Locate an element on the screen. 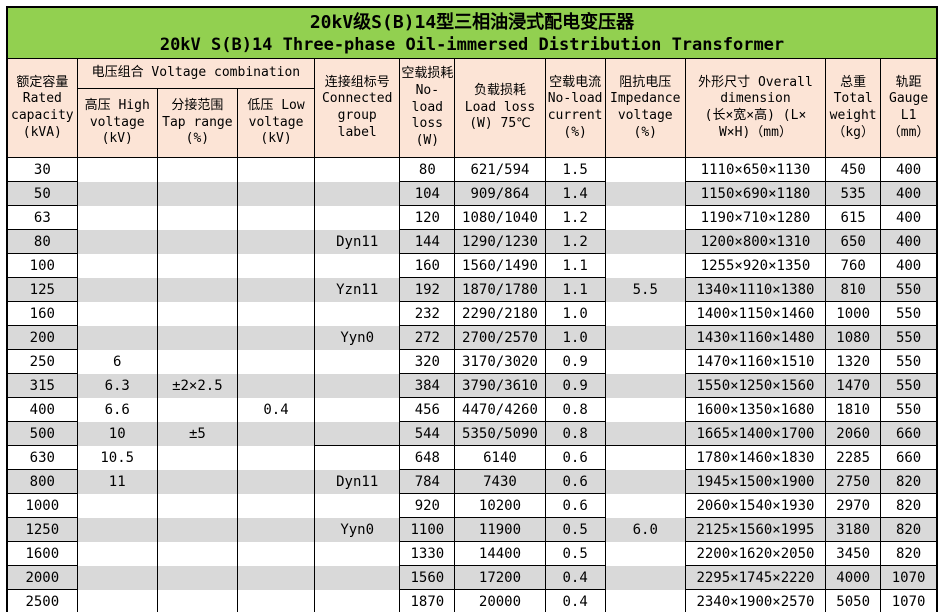 The height and width of the screenshot is (612, 944). load-loss-cell: 1560/1490 is located at coordinates (500, 265).